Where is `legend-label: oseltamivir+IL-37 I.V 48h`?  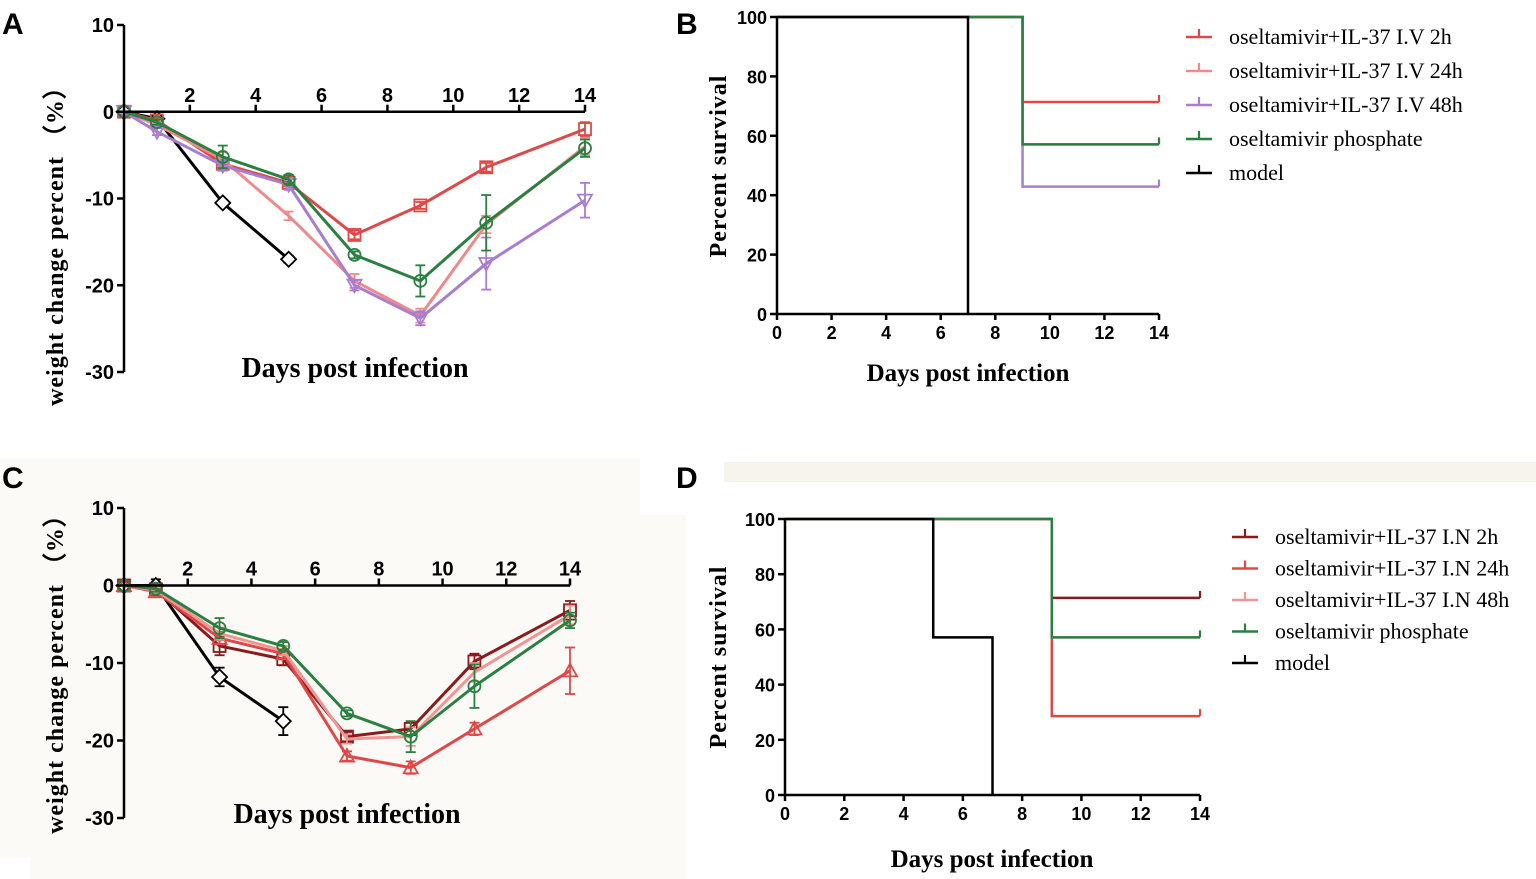 legend-label: oseltamivir+IL-37 I.V 48h is located at coordinates (1346, 104).